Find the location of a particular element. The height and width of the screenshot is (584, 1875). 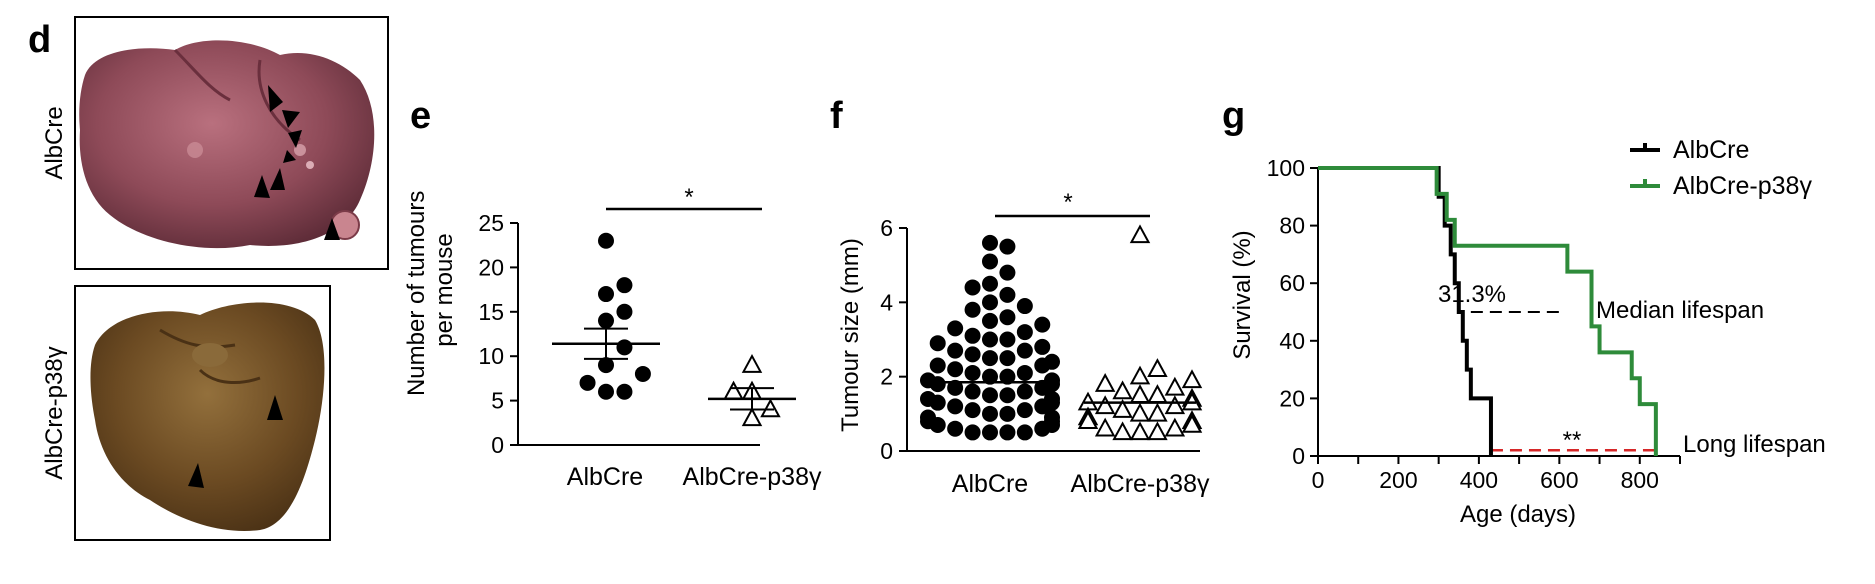

liver-photo-p38 is located at coordinates (207, 416).